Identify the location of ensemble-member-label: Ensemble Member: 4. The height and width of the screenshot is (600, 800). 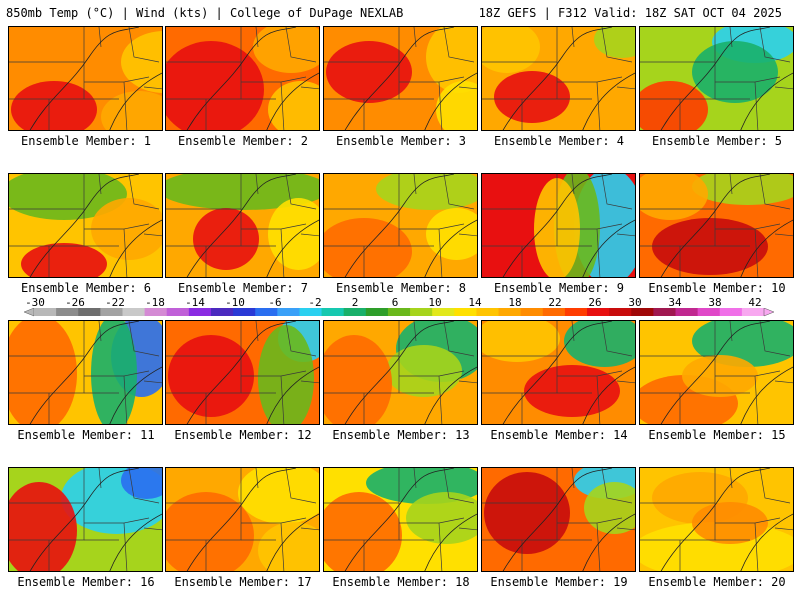
(559, 141).